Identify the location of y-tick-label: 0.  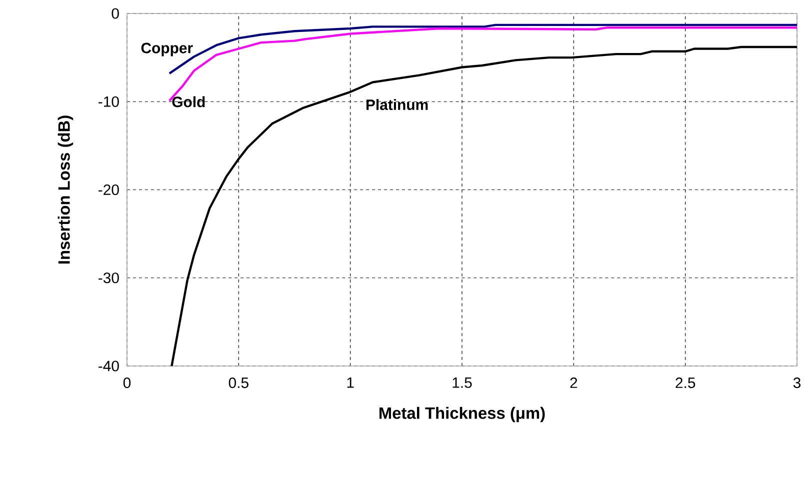
(115, 13).